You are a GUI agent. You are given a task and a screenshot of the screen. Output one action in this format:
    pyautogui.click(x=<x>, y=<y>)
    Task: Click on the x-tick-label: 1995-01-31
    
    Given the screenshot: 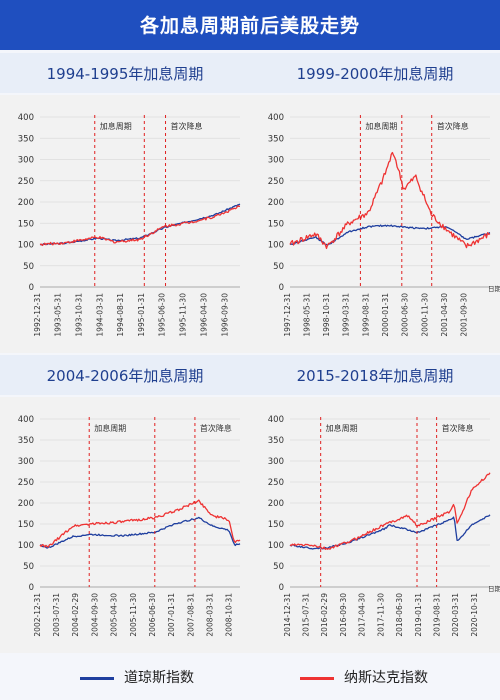 What is the action you would take?
    pyautogui.click(x=141, y=315)
    